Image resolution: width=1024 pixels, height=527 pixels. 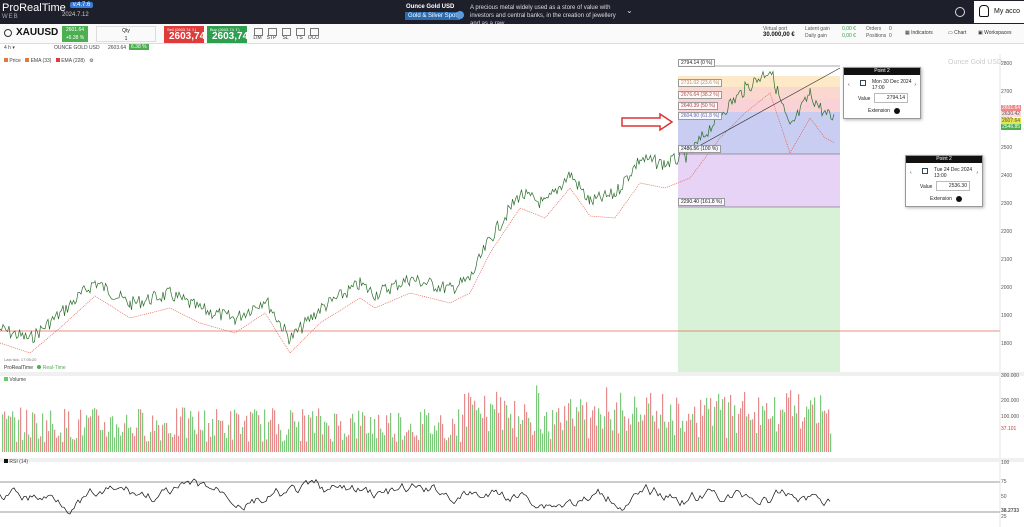 I want to click on timeframe-selector: 4 h ▾, so click(x=9, y=48).